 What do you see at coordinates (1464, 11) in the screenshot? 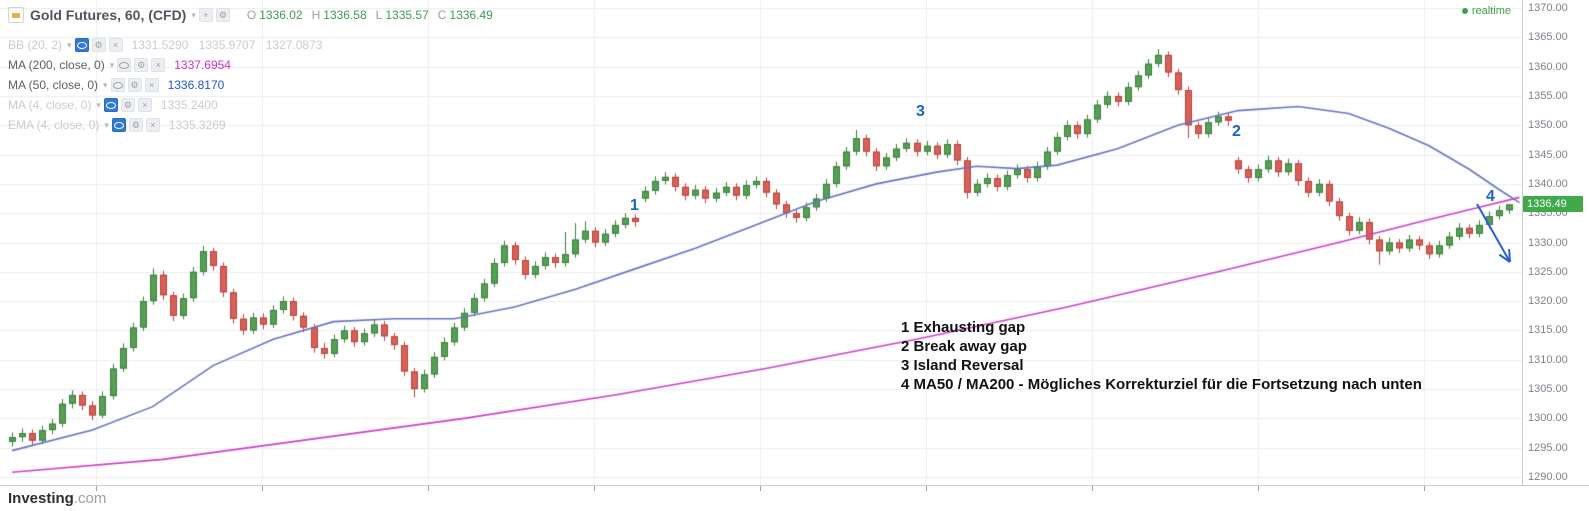
I see `realtime-dot-icon` at bounding box center [1464, 11].